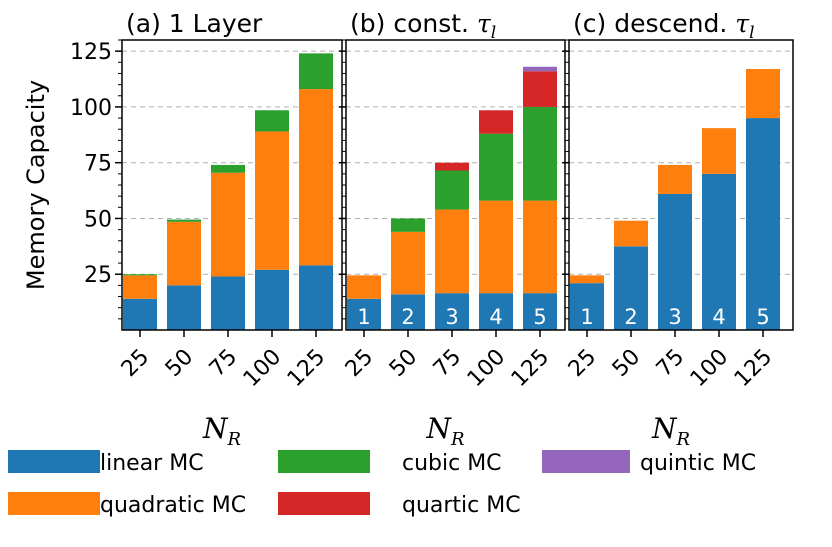 This screenshot has height=547, width=832. I want to click on panel-title: (a) 1 Layer, so click(194, 23).